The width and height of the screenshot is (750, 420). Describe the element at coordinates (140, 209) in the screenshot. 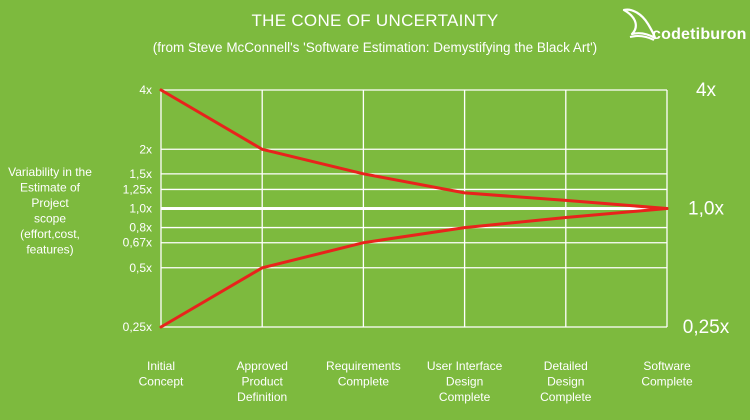

I see `y-tick-label: 1,0x` at that location.